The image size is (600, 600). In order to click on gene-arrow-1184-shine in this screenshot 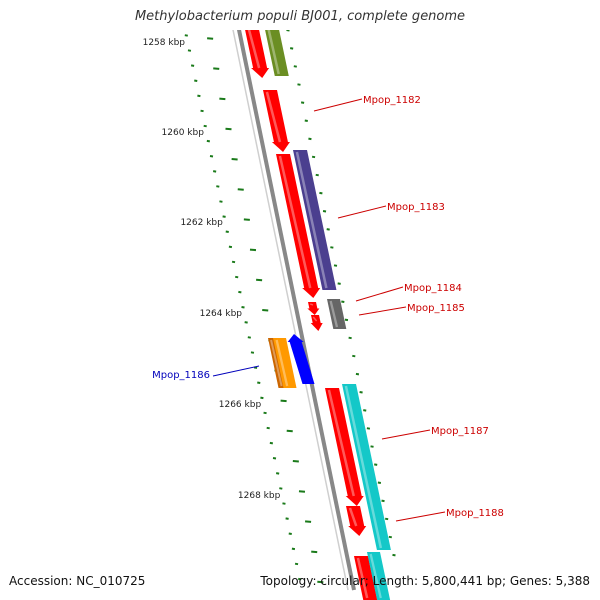, I will do `click(311, 304)`.